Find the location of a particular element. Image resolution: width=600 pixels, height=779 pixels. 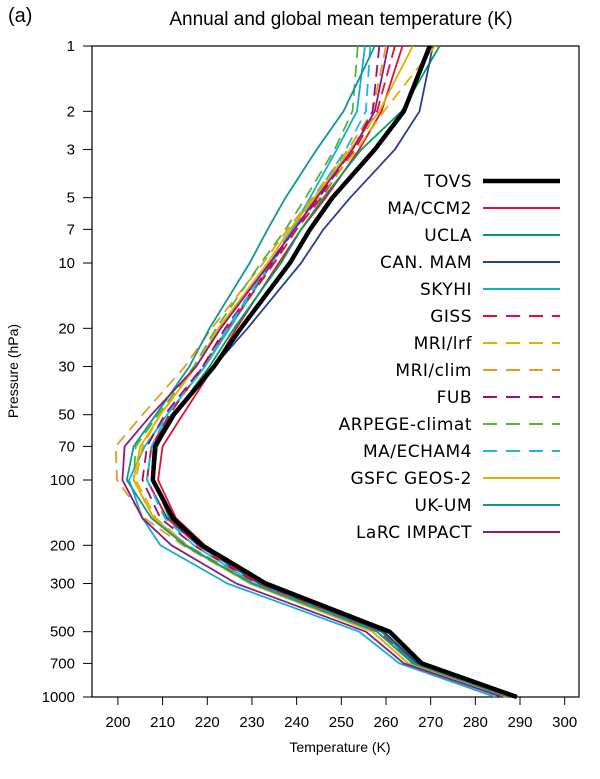

y-tick-label: 50 is located at coordinates (66, 415).